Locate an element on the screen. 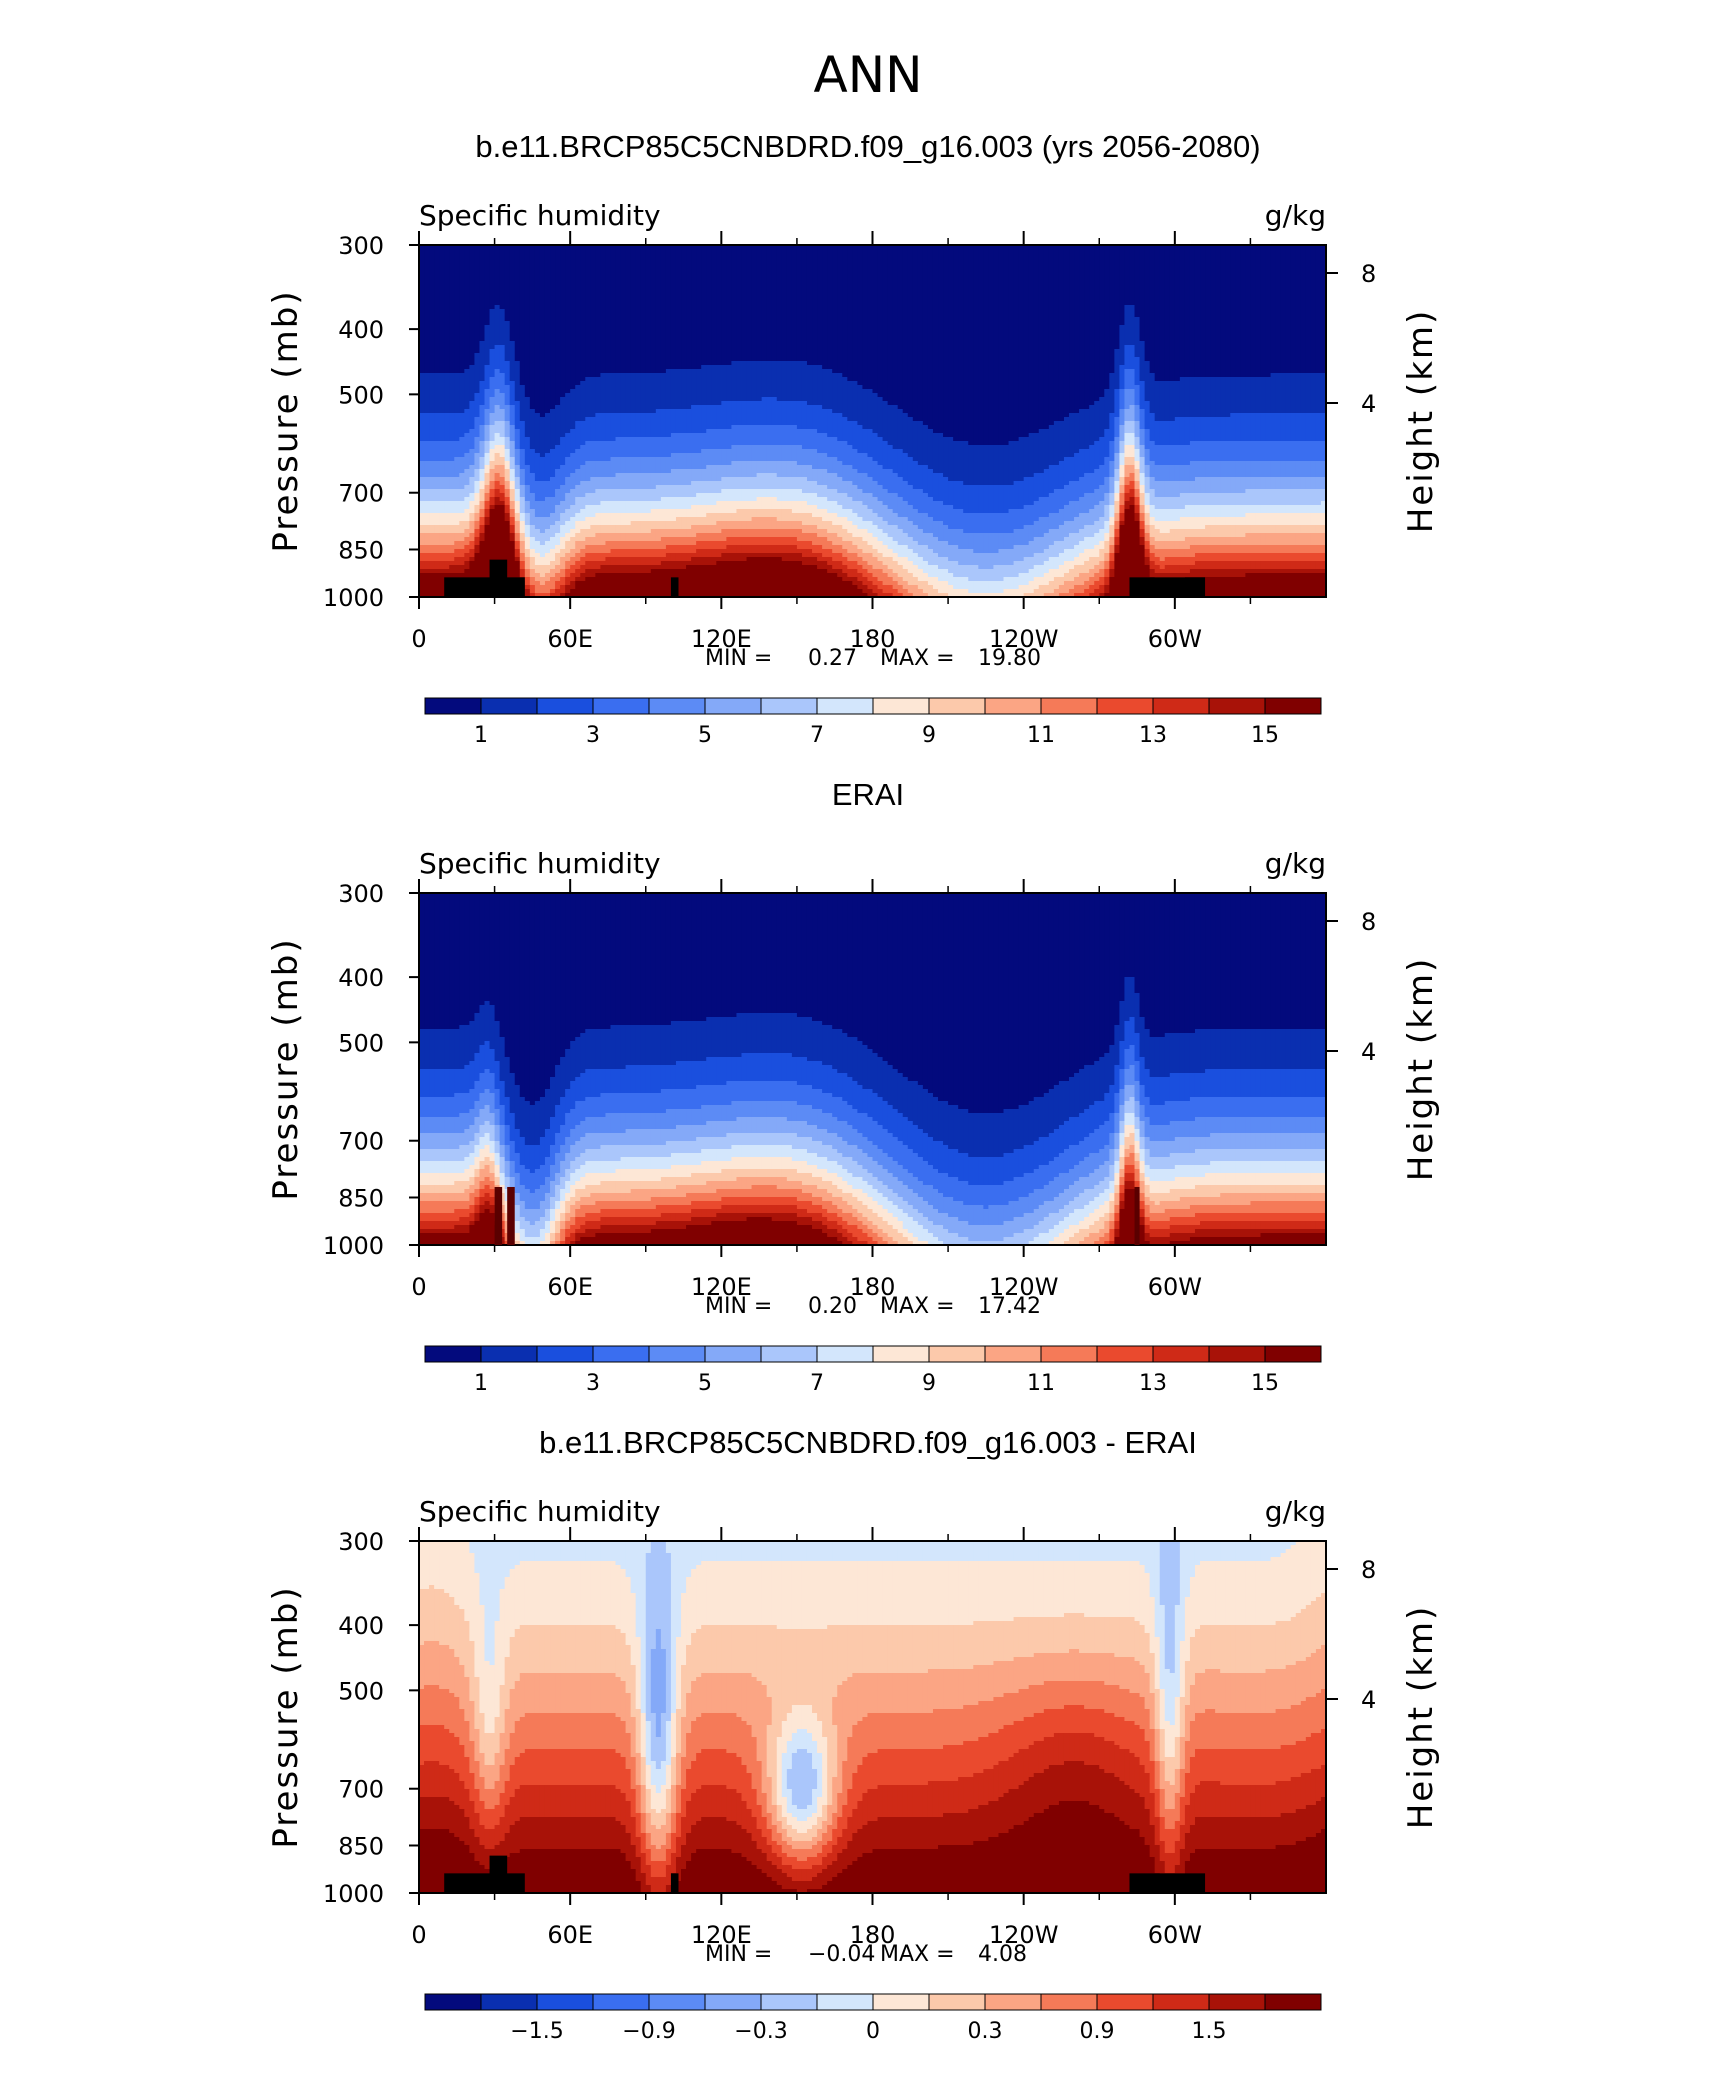  min-value: −0.04 is located at coordinates (841, 1954).